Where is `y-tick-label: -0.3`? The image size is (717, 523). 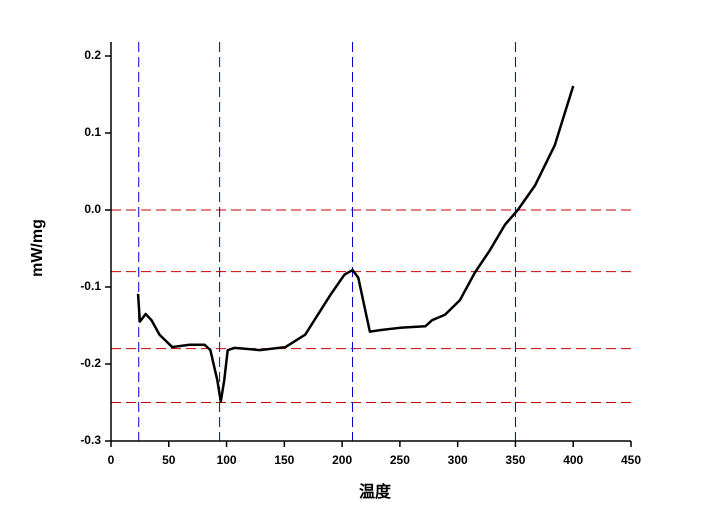
y-tick-label: -0.3 is located at coordinates (90, 440).